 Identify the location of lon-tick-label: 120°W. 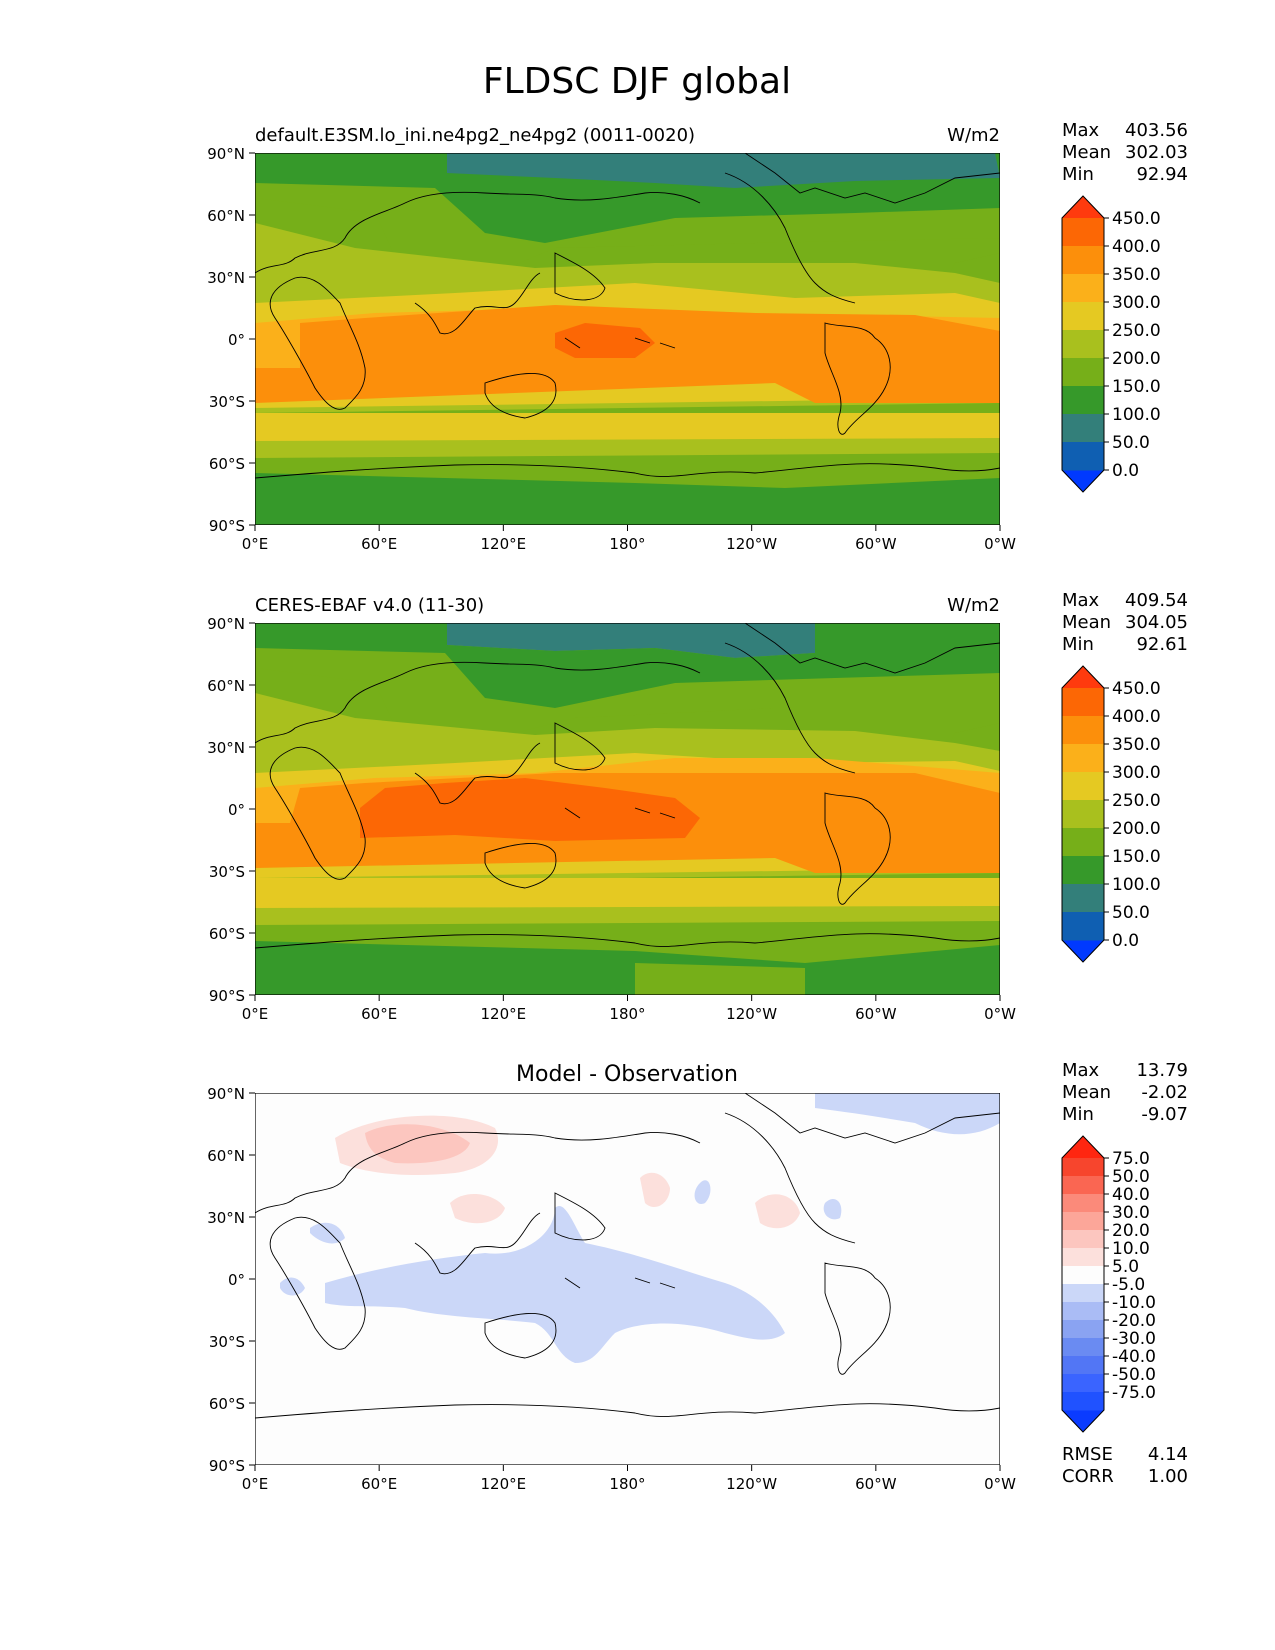
(751, 1484).